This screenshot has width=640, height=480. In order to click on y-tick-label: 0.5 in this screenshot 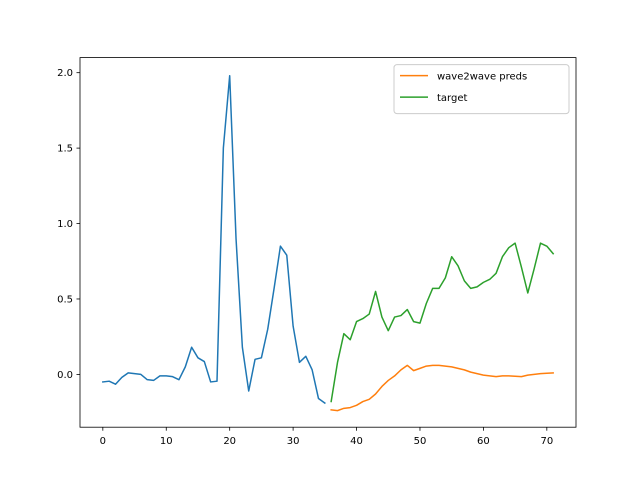, I will do `click(65, 299)`.